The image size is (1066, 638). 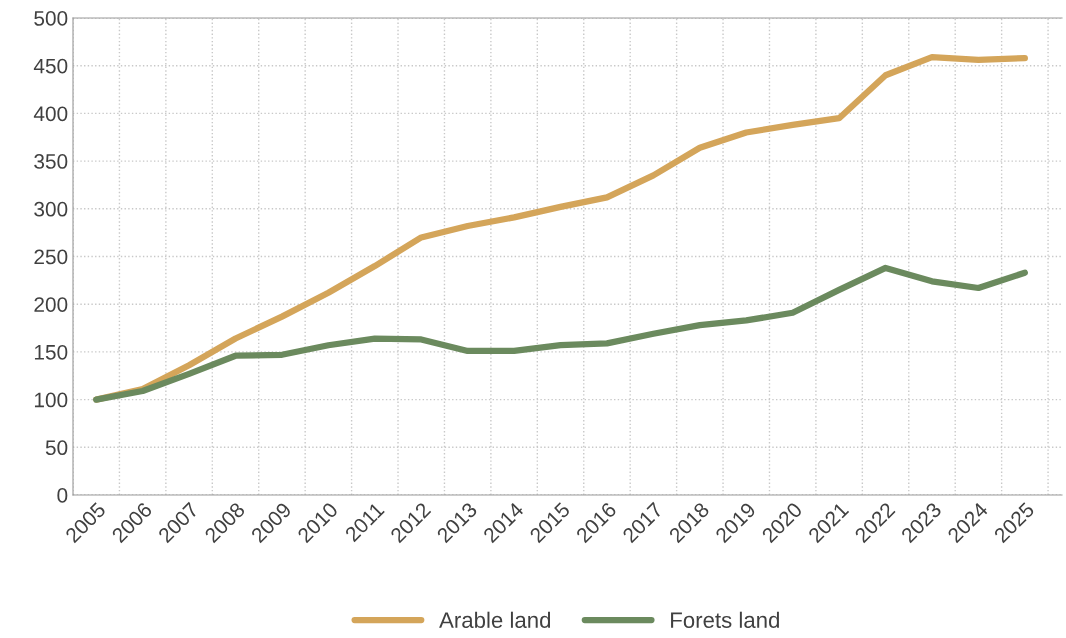 What do you see at coordinates (495, 620) in the screenshot?
I see `legend-label: Arable land` at bounding box center [495, 620].